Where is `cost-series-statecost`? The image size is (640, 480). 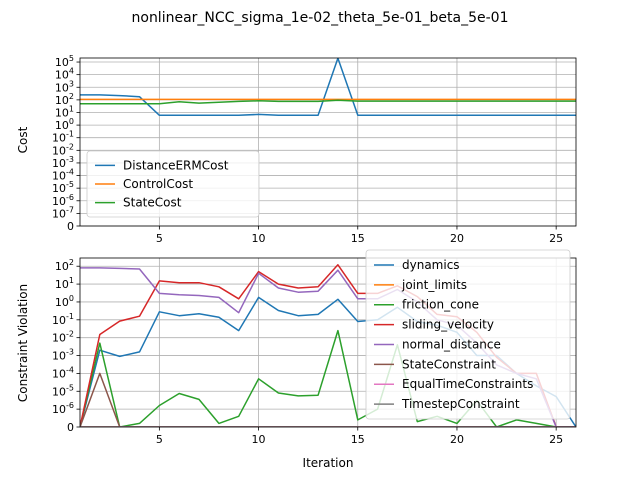
cost-series-statecost is located at coordinates (328, 102).